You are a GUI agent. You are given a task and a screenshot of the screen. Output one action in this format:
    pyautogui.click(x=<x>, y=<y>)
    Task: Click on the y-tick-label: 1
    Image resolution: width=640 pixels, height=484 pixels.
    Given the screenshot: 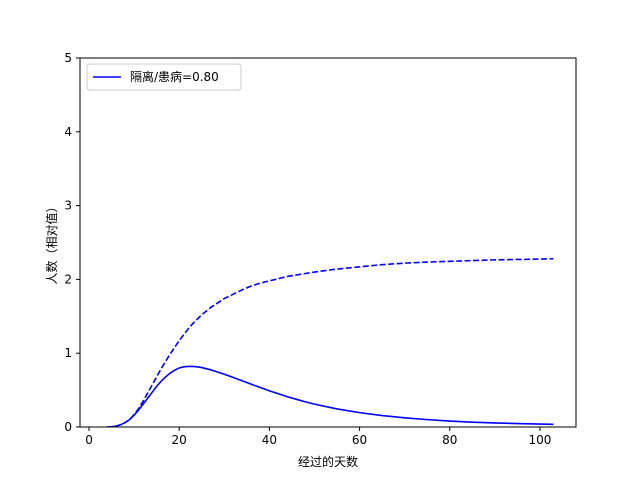 What is the action you would take?
    pyautogui.click(x=68, y=353)
    